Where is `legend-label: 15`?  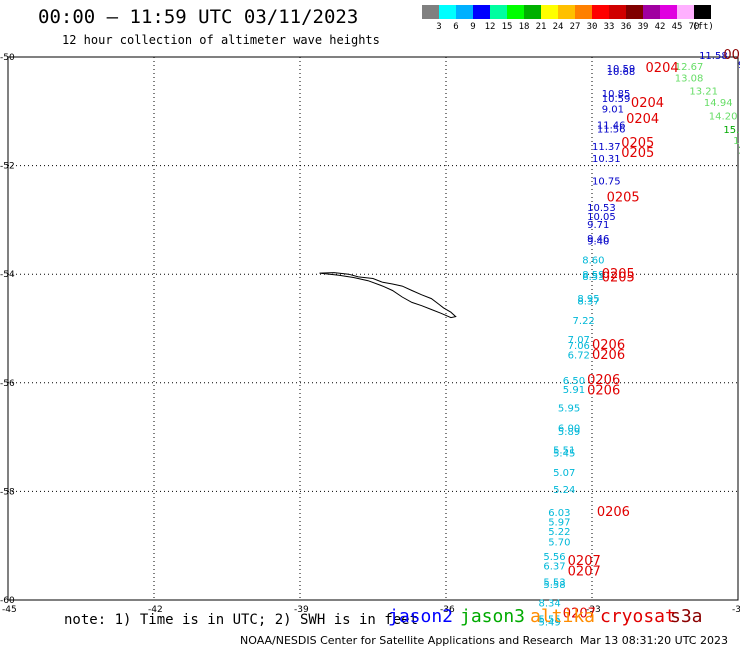
legend-label: 15 is located at coordinates (507, 27).